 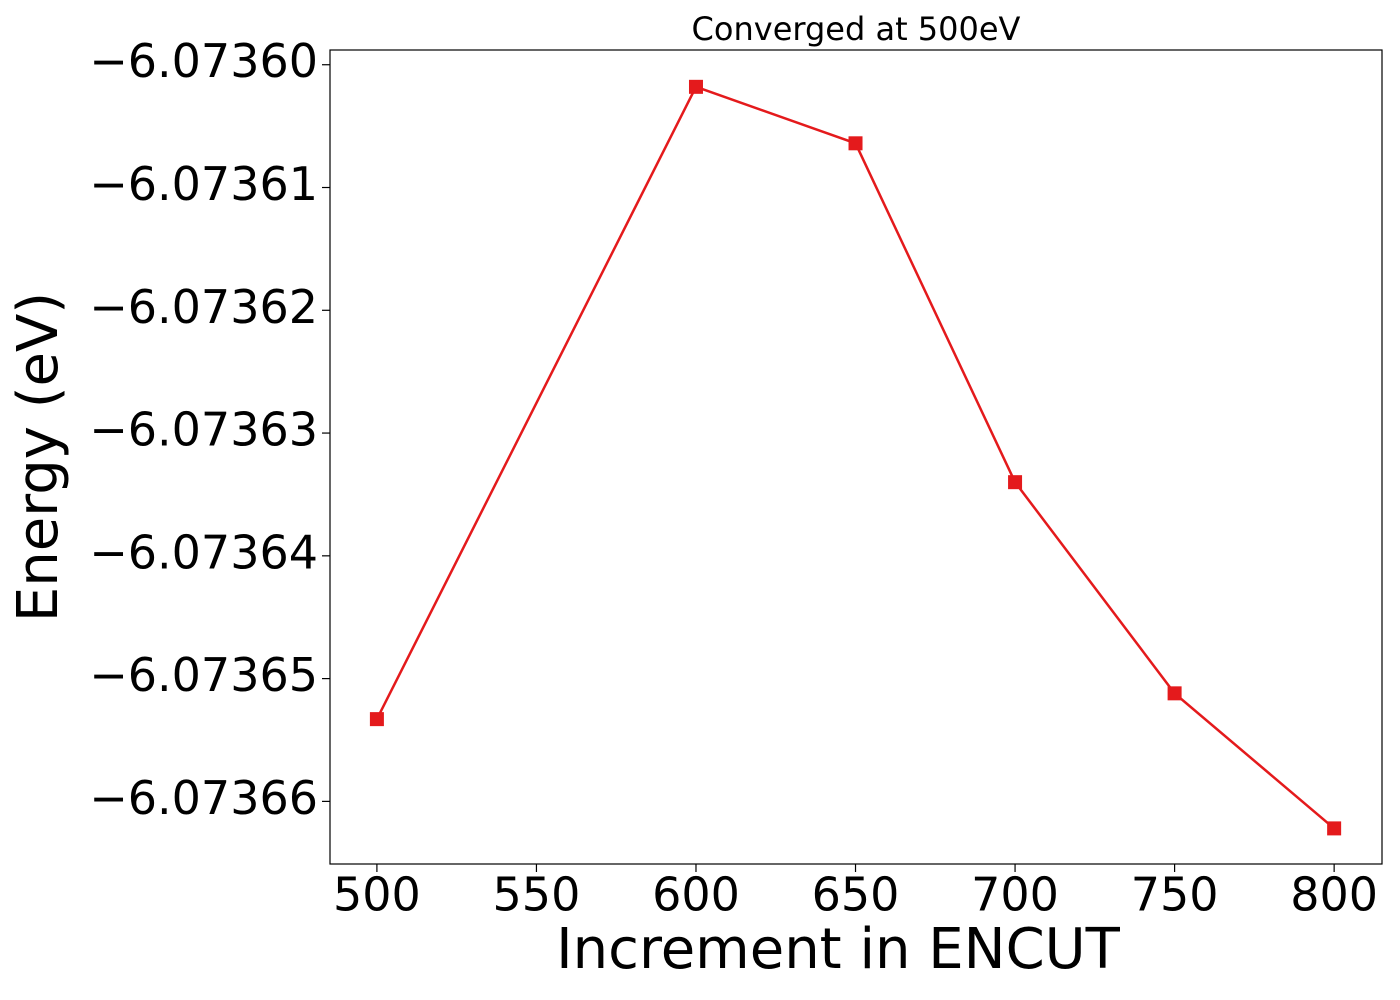 I want to click on x-tick-label: 550, so click(x=537, y=895).